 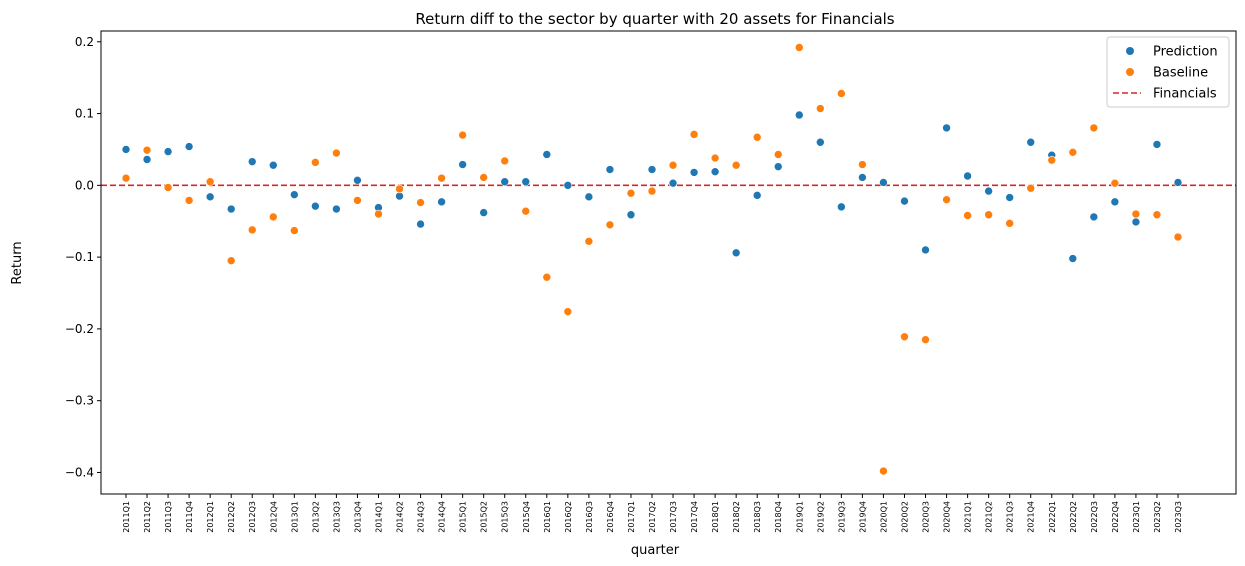 I want to click on y-axis: −0.4 −0.3 −0.2 −0.1 0.0 0.1 0.2, so click(x=83, y=257).